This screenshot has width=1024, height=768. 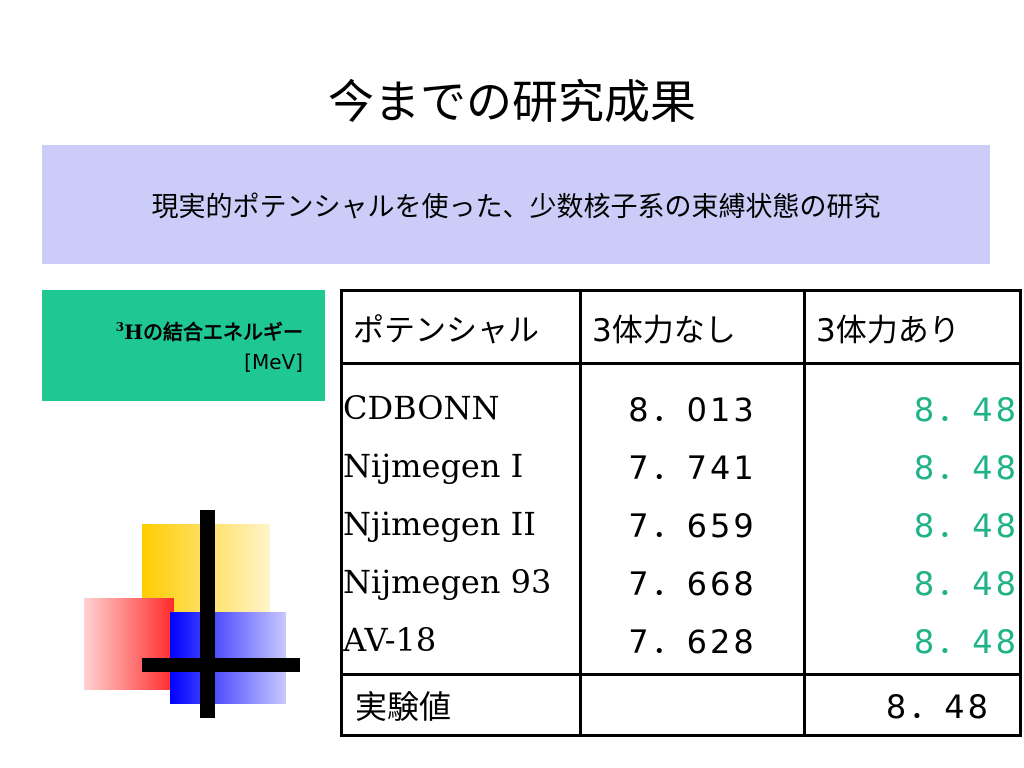 I want to click on potential-name: Nijmegen I, so click(x=461, y=466).